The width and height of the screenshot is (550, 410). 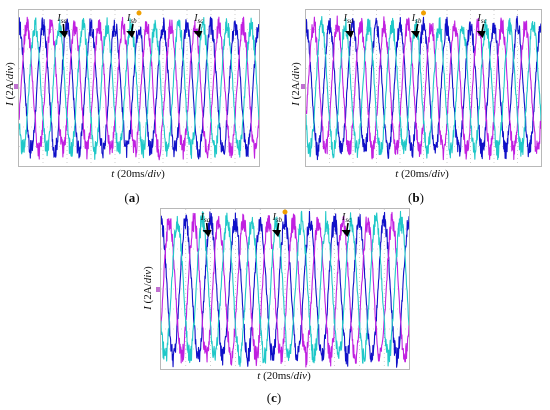 I want to click on trigger-marker-b, so click(x=303, y=86).